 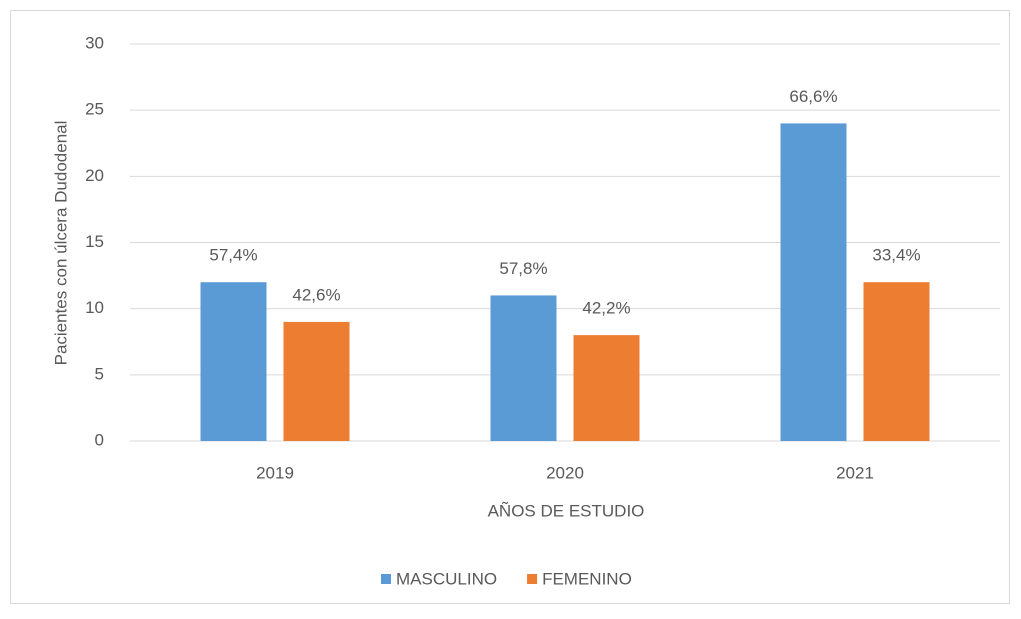 What do you see at coordinates (813, 96) in the screenshot?
I see `data-label: 66,6%` at bounding box center [813, 96].